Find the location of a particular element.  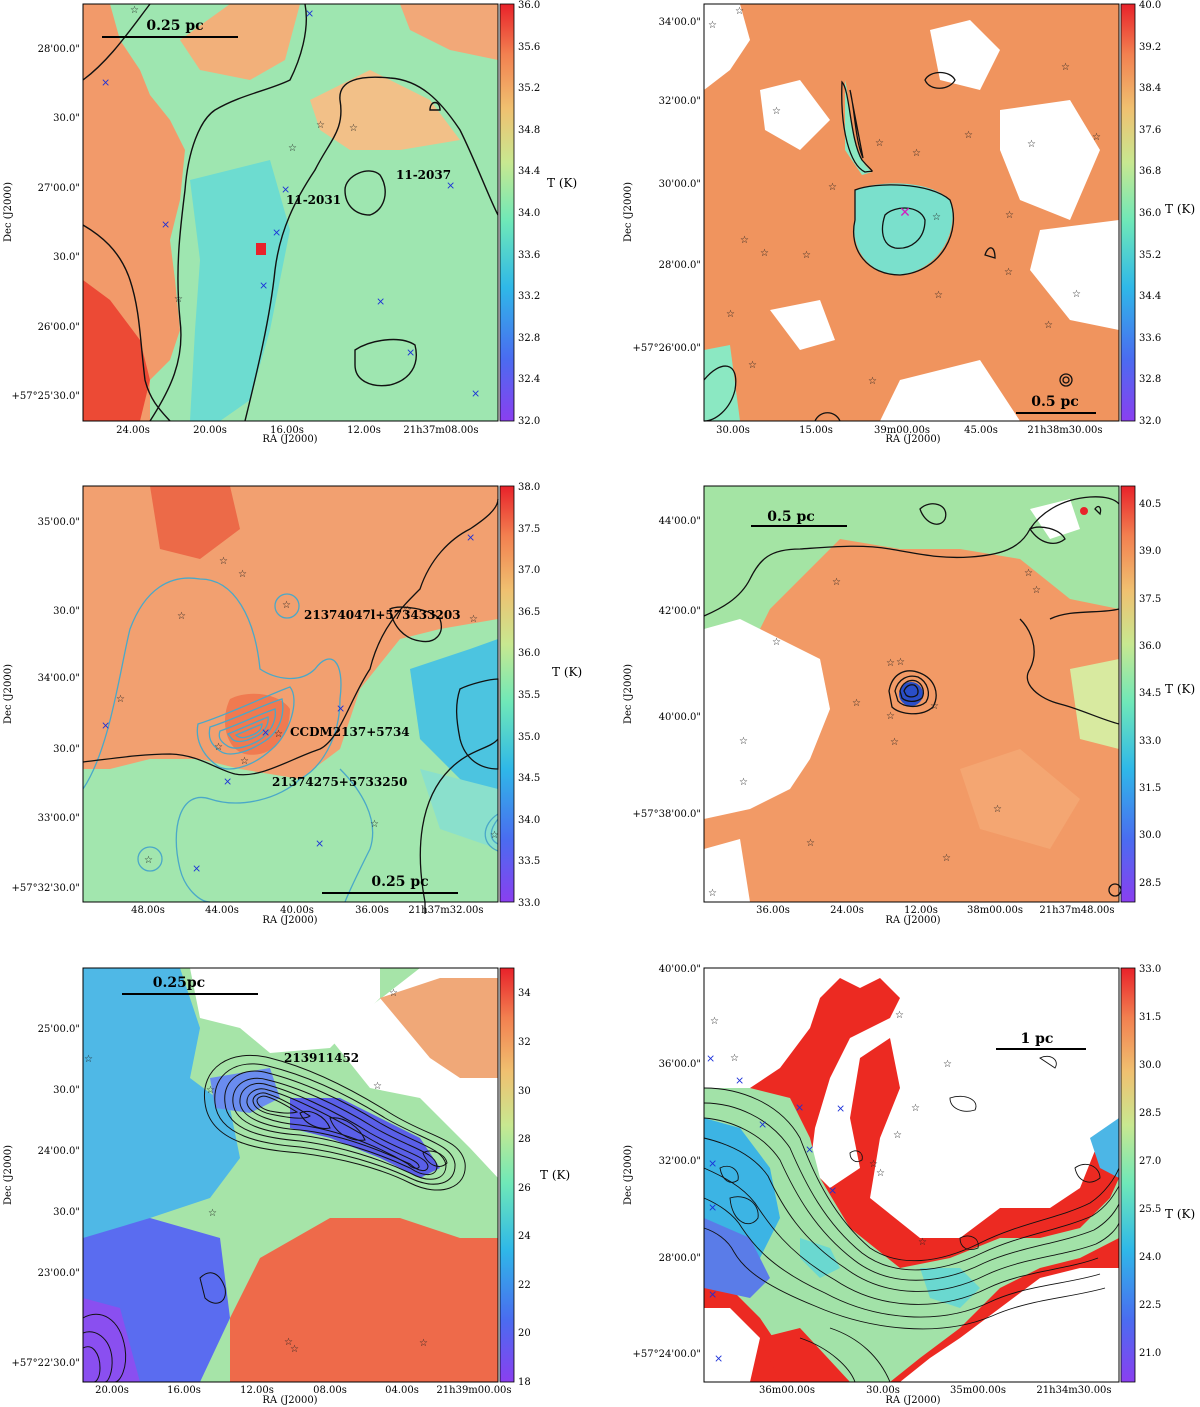

scalebar-label: 0.25 pc is located at coordinates (174, 26).